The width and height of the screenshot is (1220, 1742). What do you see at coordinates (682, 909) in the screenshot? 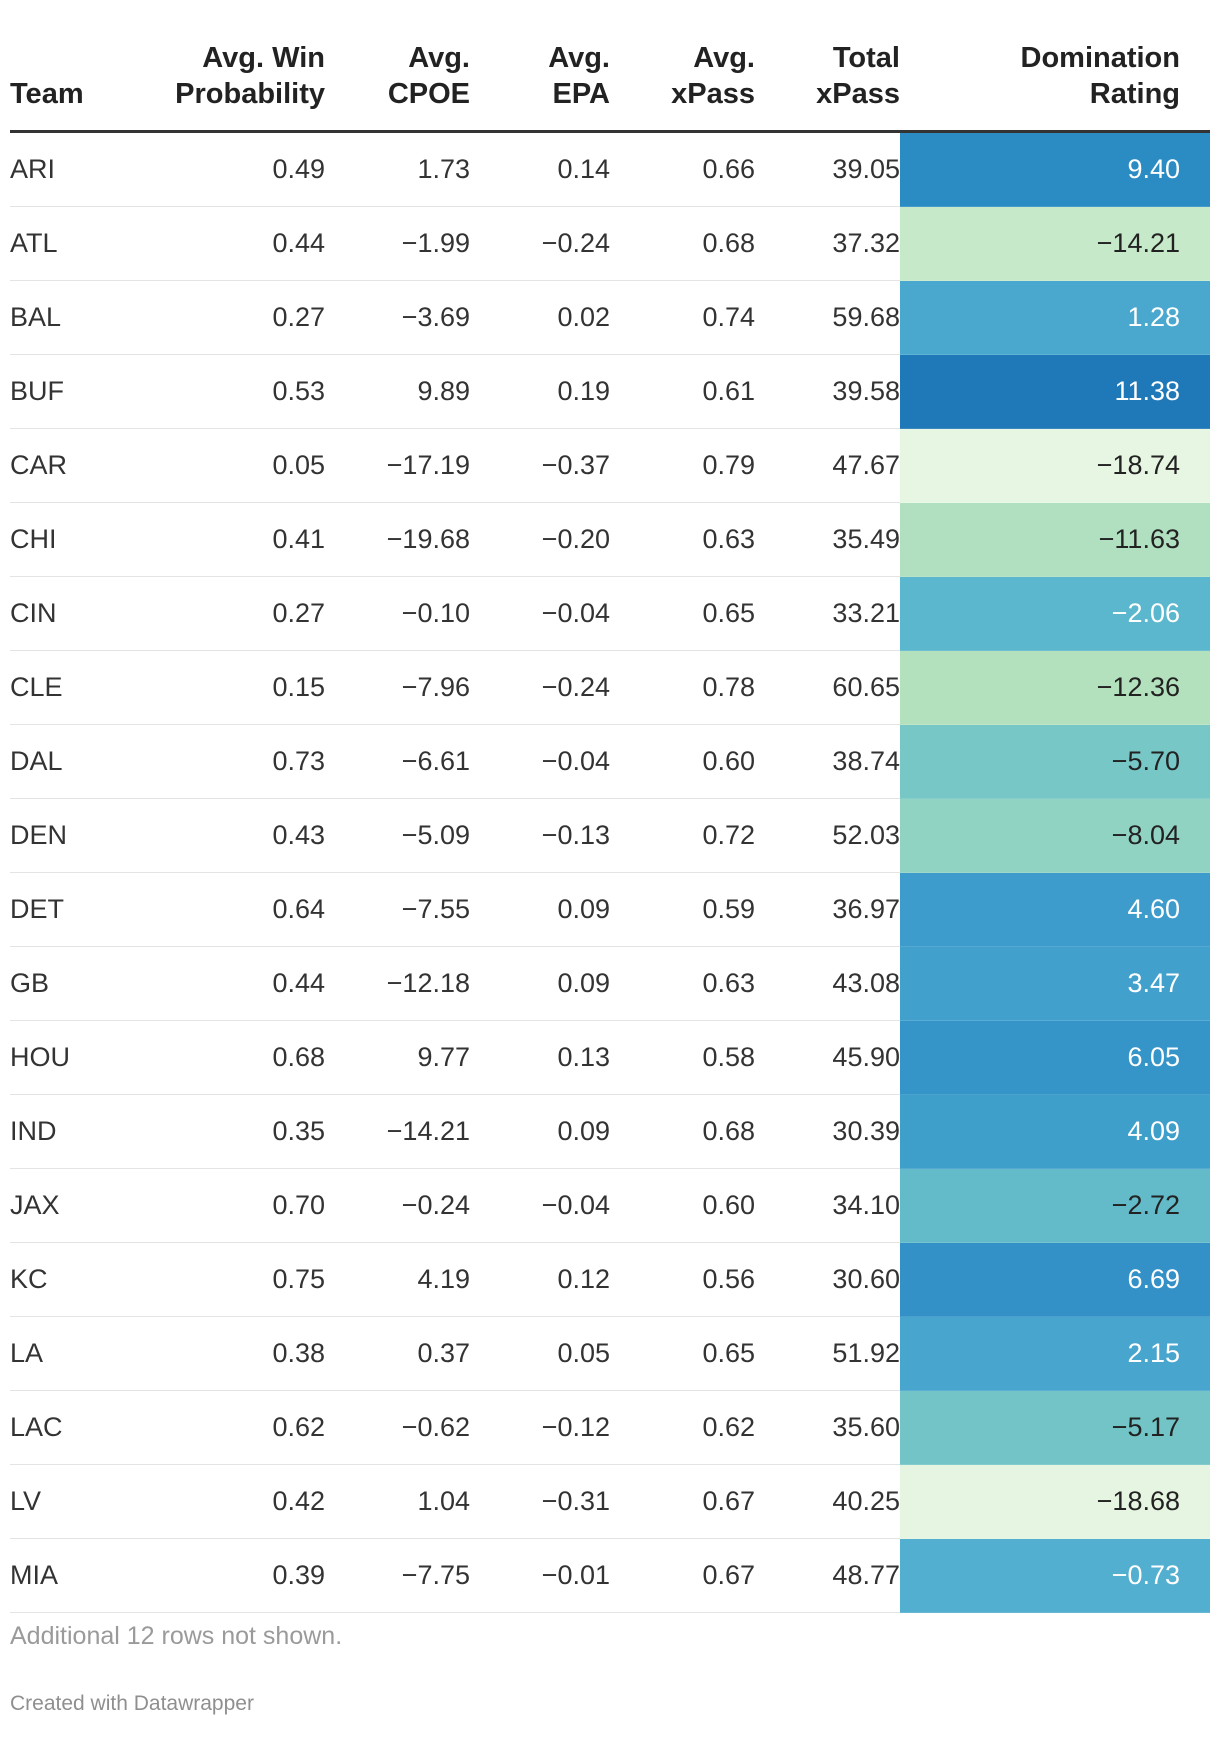
I see `cell-xpass: 0.59` at bounding box center [682, 909].